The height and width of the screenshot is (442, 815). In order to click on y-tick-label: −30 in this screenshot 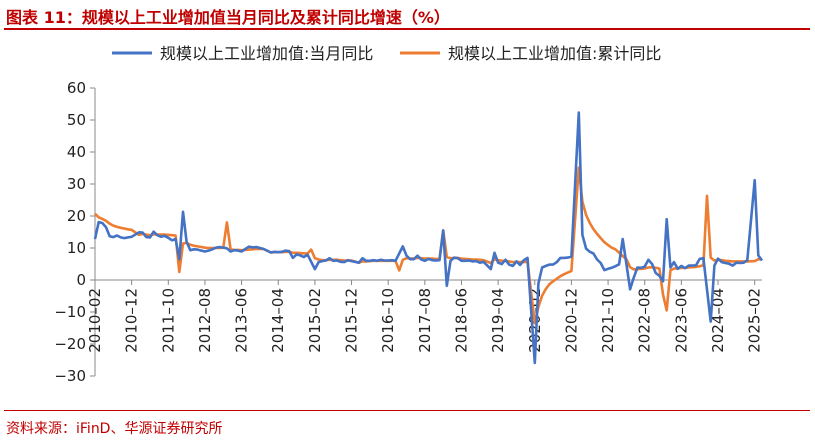, I will do `click(70, 376)`.